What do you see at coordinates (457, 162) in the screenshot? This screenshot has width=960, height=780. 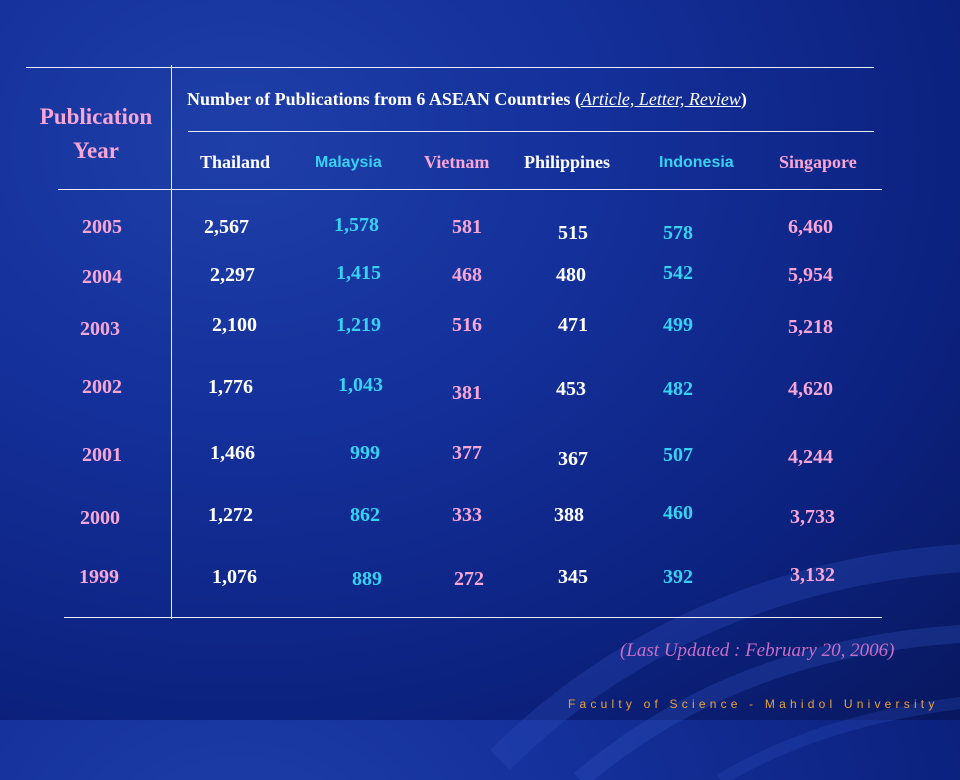 I see `country-header-vietnam: Vietnam` at bounding box center [457, 162].